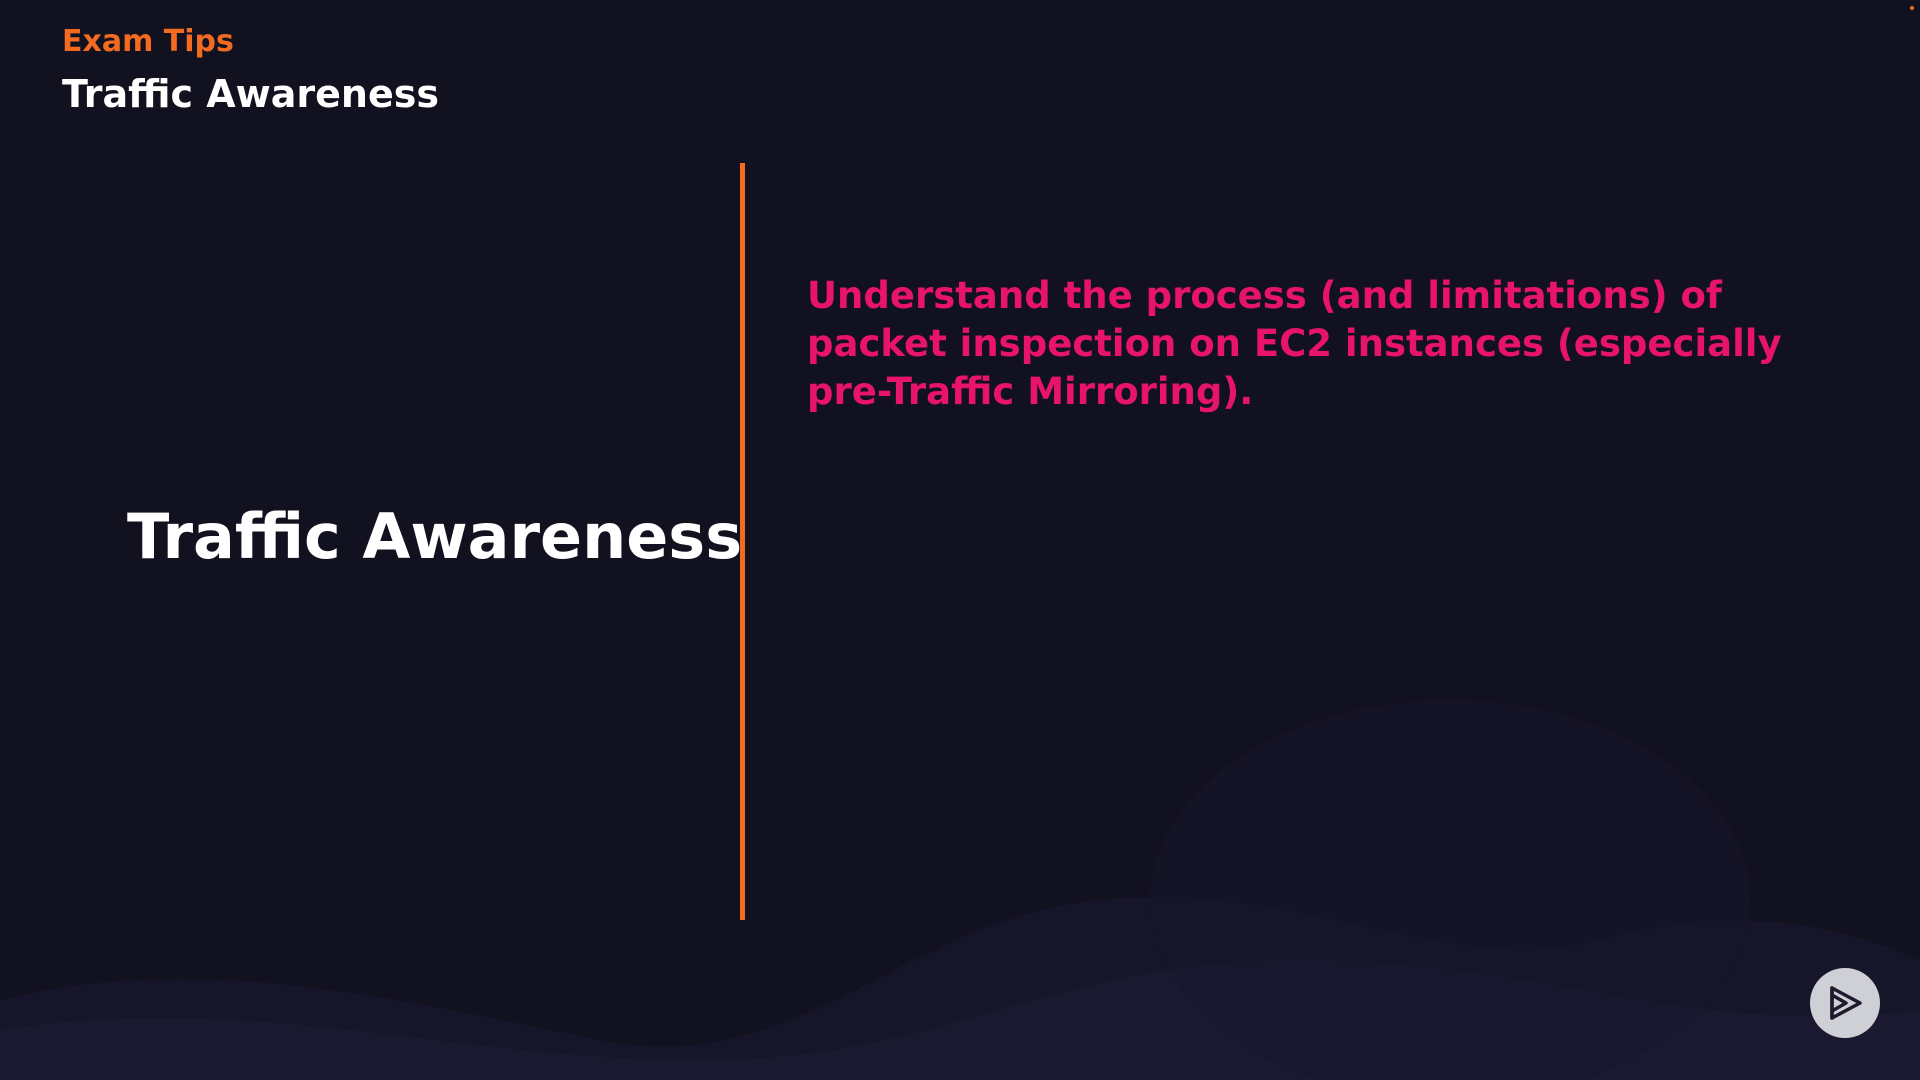  I want to click on play-button, so click(1845, 1003).